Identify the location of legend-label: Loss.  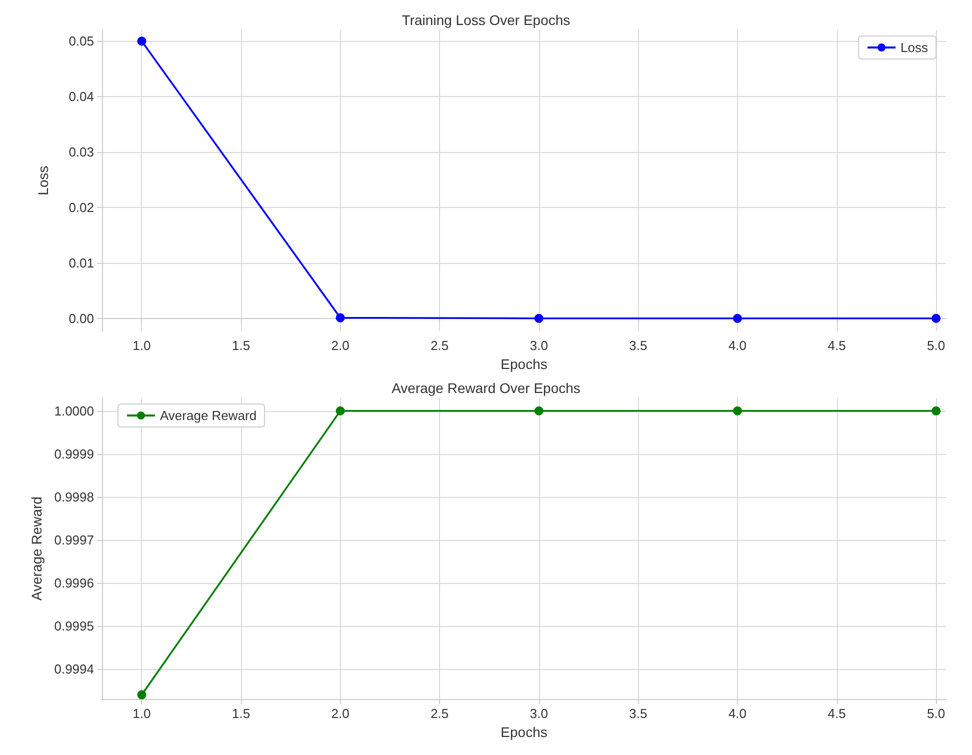
(914, 47).